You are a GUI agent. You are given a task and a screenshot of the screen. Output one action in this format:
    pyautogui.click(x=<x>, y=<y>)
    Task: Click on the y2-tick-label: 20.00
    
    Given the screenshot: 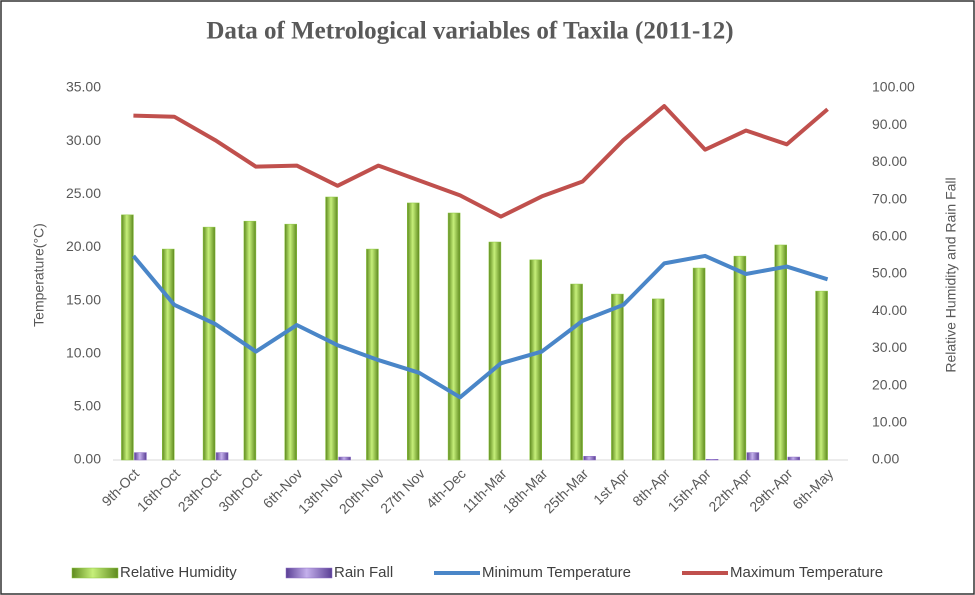 What is the action you would take?
    pyautogui.click(x=889, y=384)
    